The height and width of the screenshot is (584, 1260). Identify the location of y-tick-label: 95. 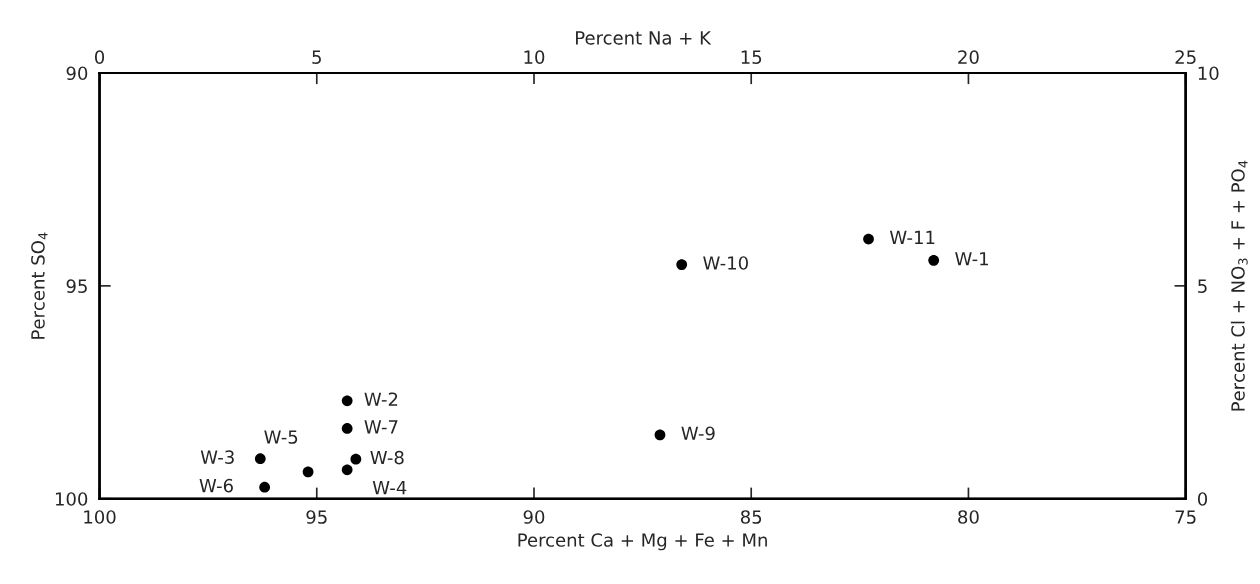
(76, 286).